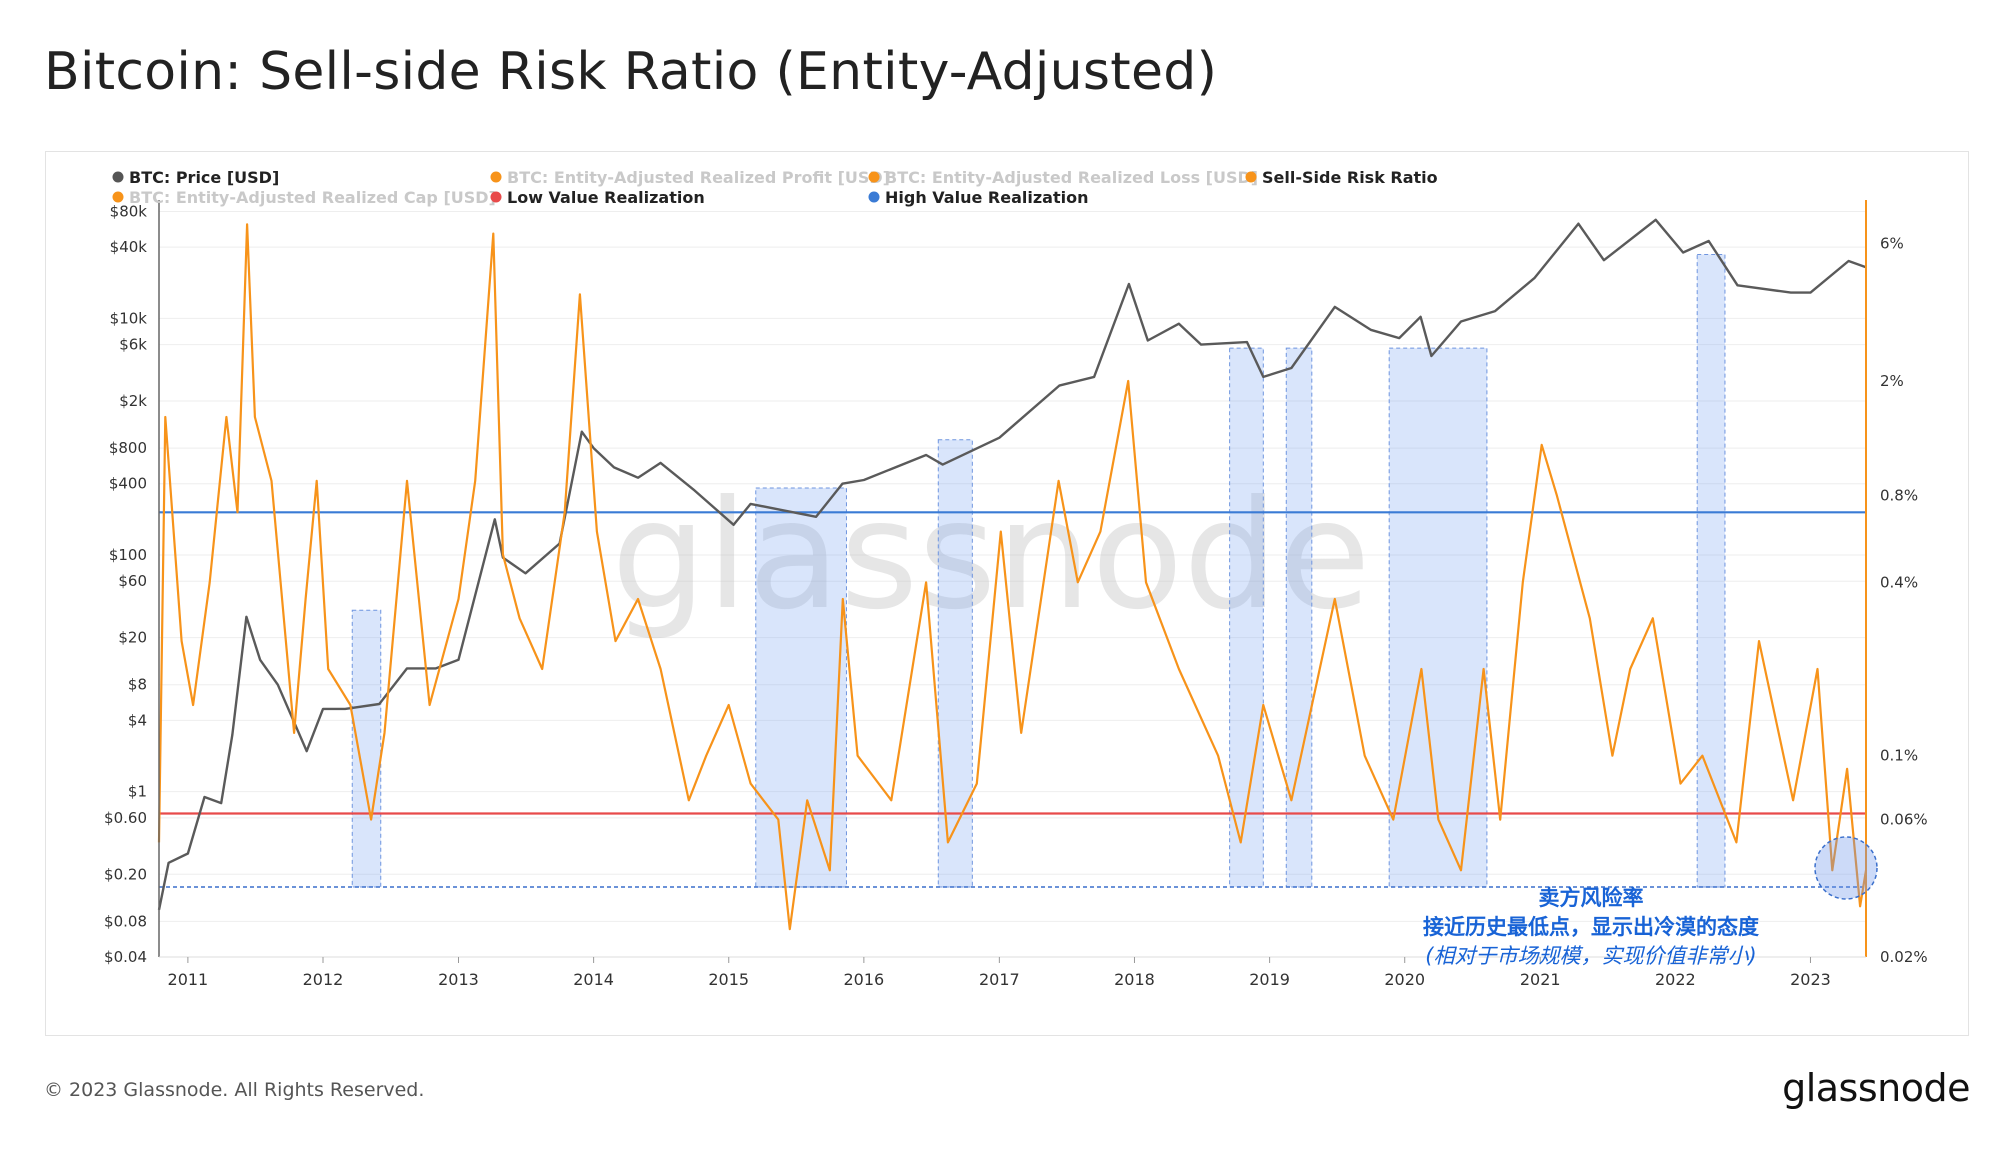 The height and width of the screenshot is (1152, 2000). What do you see at coordinates (1810, 979) in the screenshot?
I see `x-tick-label: 2023` at bounding box center [1810, 979].